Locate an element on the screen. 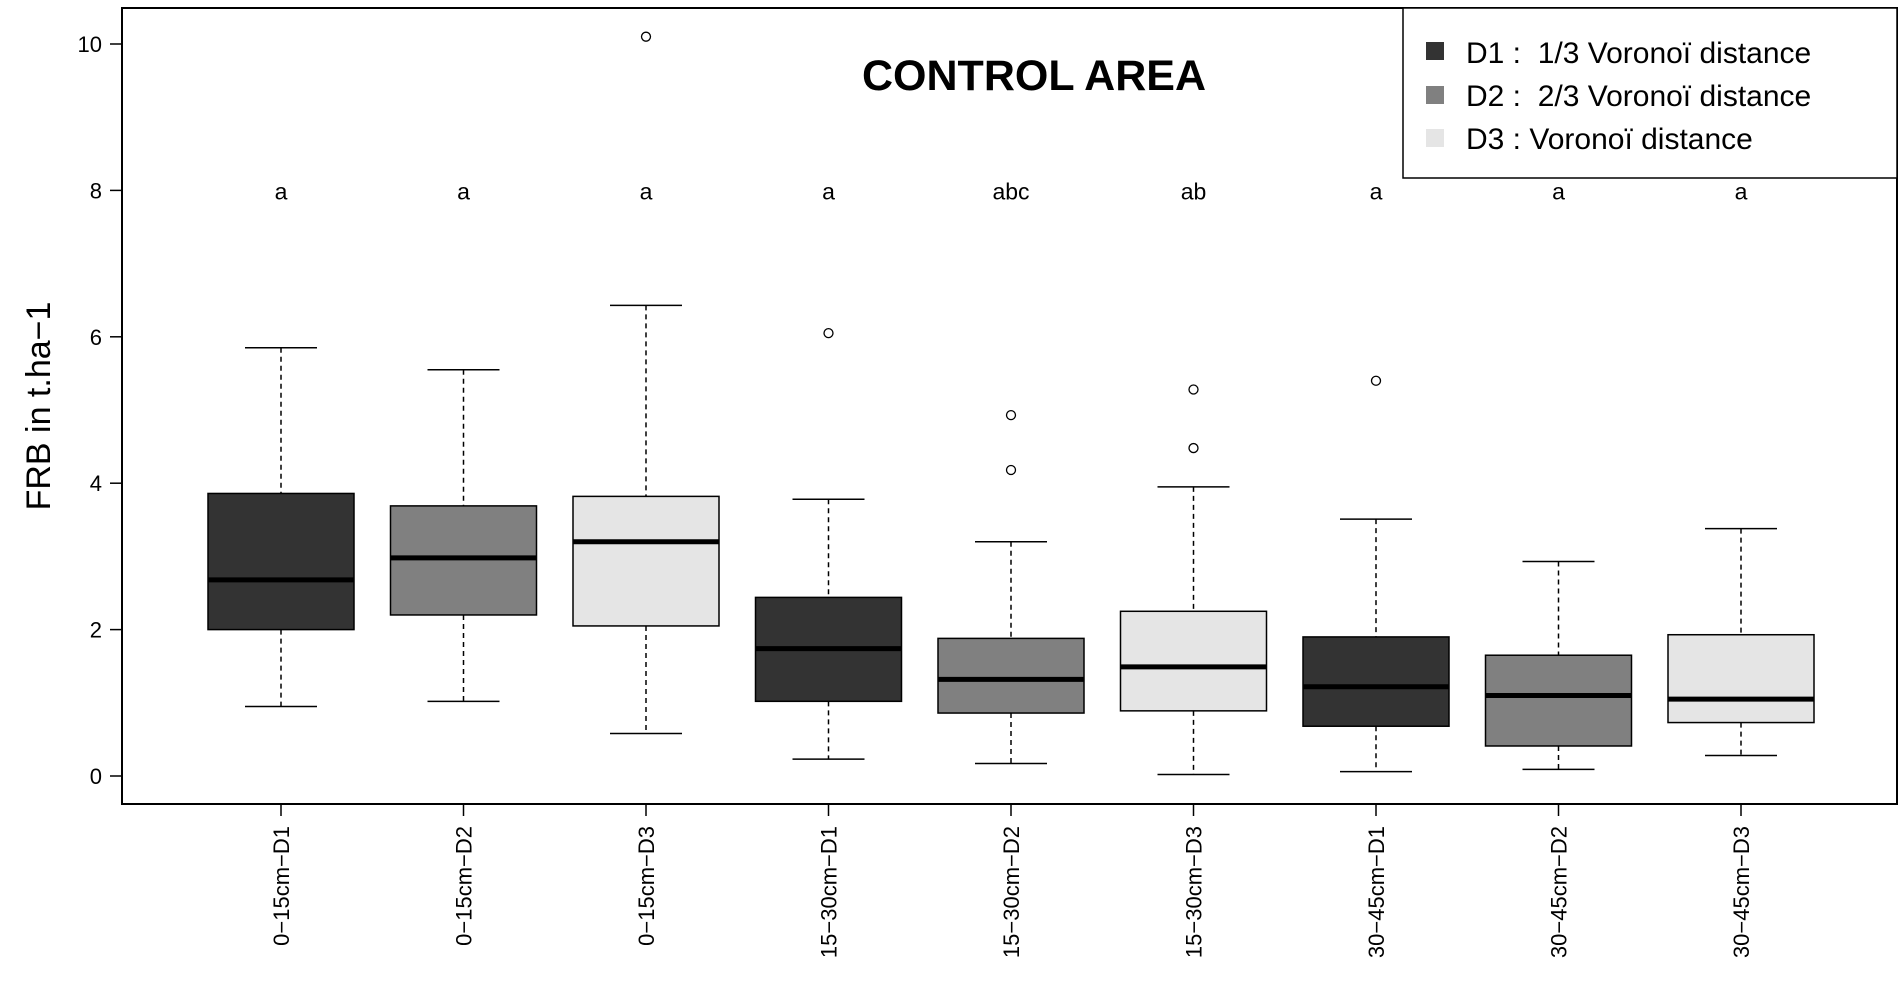  legend-label-d2: D2 : 2/3 Voronoï distance is located at coordinates (1638, 96).